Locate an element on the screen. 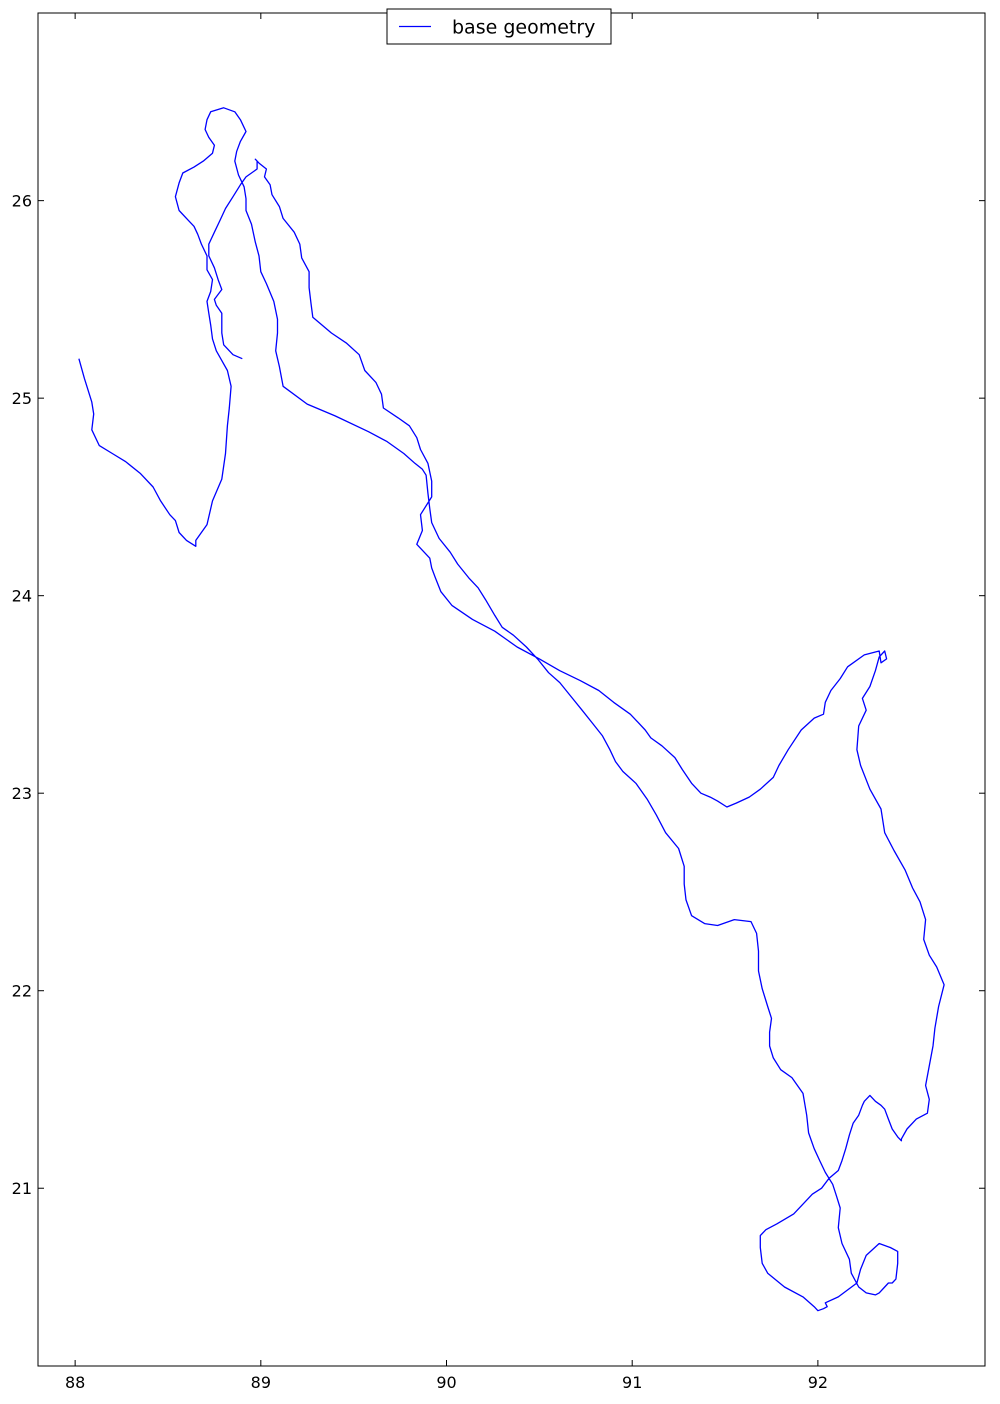 The width and height of the screenshot is (1000, 1404). y-tick-label: 22 is located at coordinates (22, 991).